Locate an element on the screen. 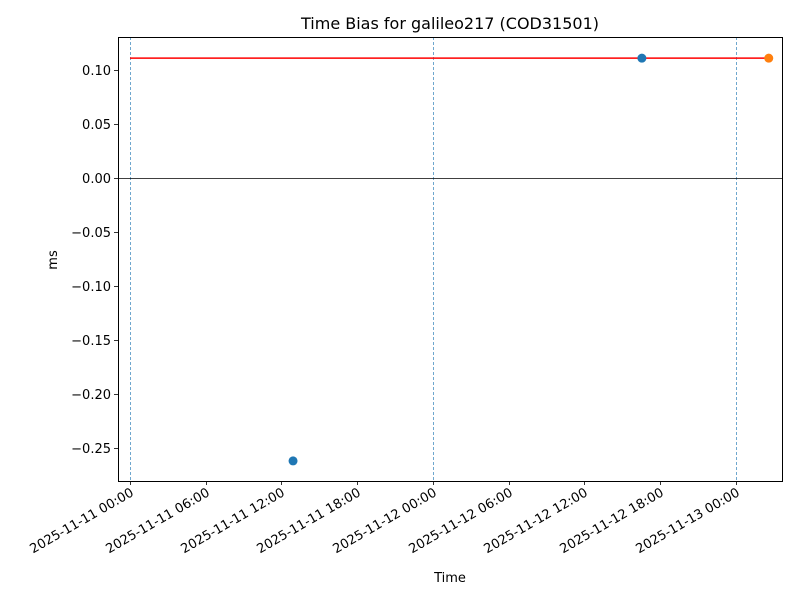  y-tick-label: 0.10 is located at coordinates (96, 71).